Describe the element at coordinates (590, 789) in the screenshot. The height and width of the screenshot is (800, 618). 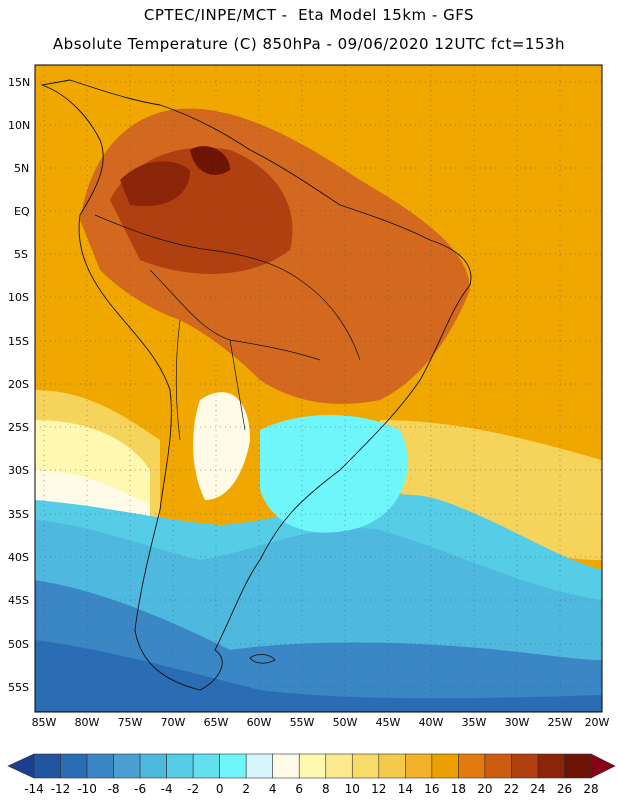
I see `colorbar-label: 28` at that location.